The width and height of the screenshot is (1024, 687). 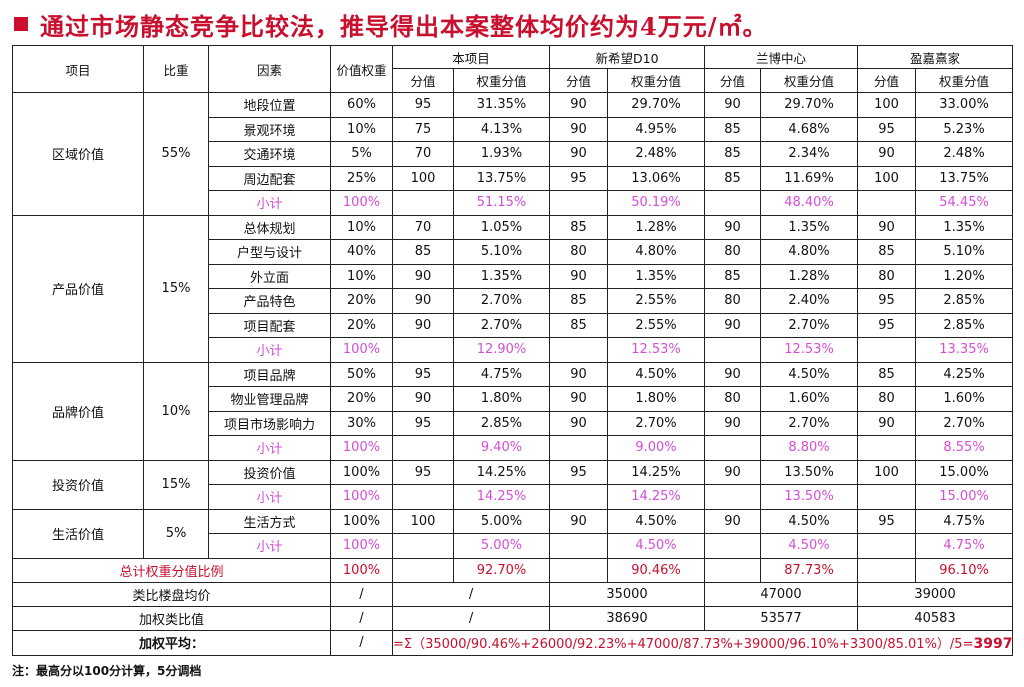 What do you see at coordinates (423, 227) in the screenshot?
I see `score-cell: 70` at bounding box center [423, 227].